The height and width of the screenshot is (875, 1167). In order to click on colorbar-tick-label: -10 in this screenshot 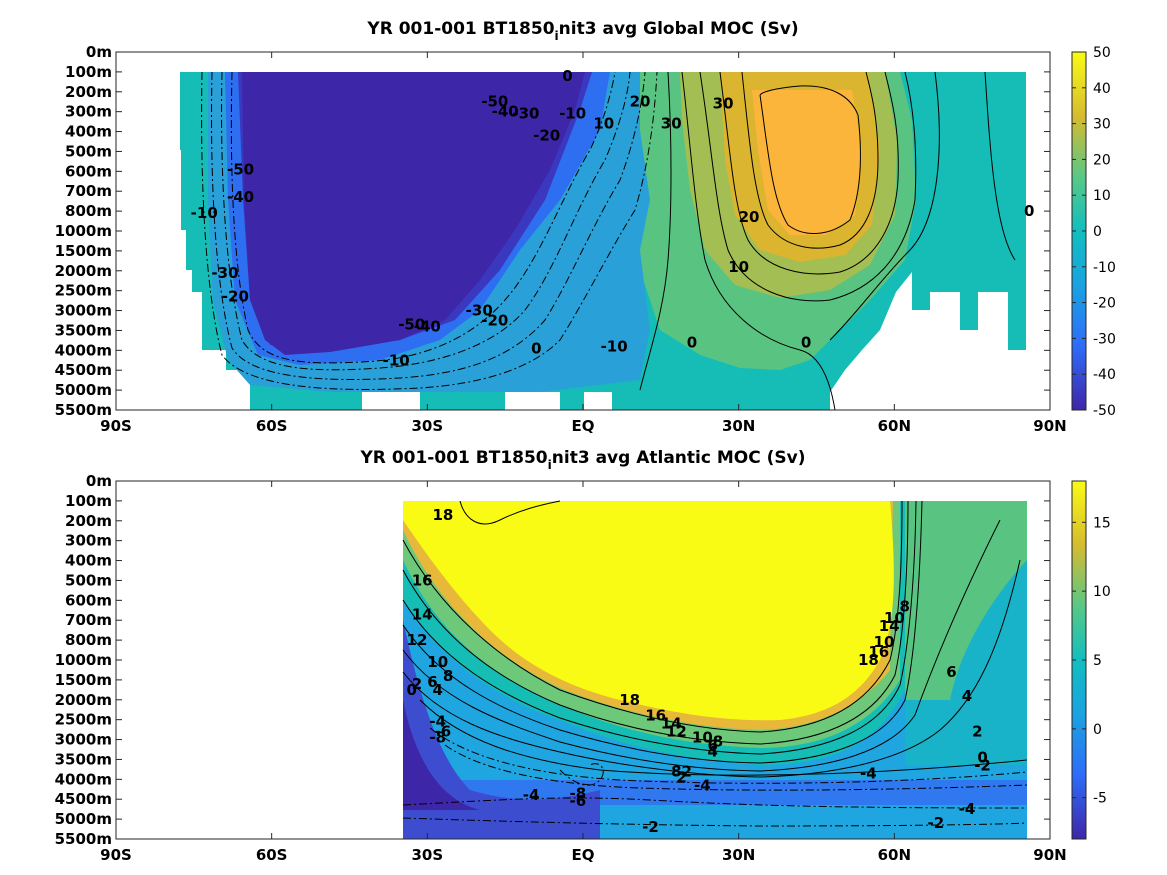, I will do `click(1104, 268)`.